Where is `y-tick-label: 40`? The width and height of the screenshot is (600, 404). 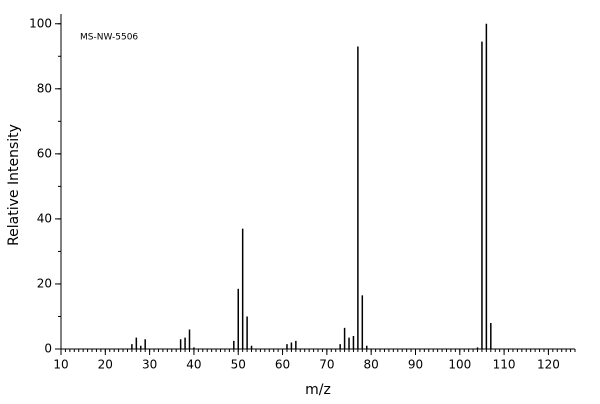
y-tick-label: 40 is located at coordinates (44, 218).